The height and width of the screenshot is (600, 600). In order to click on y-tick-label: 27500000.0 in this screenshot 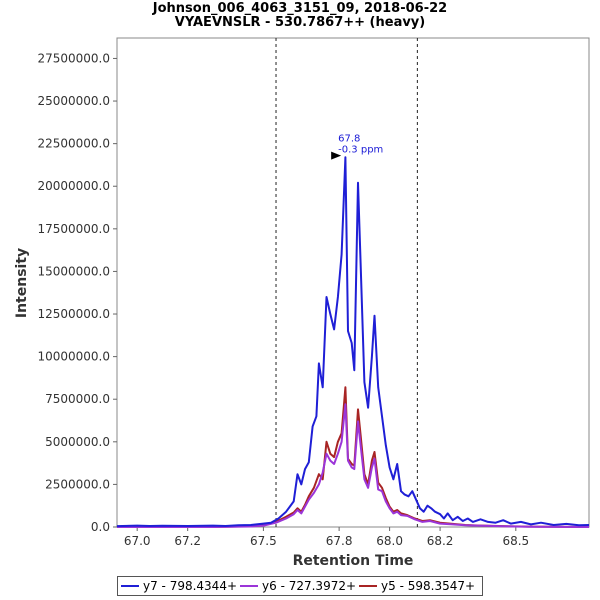, I will do `click(73, 58)`.